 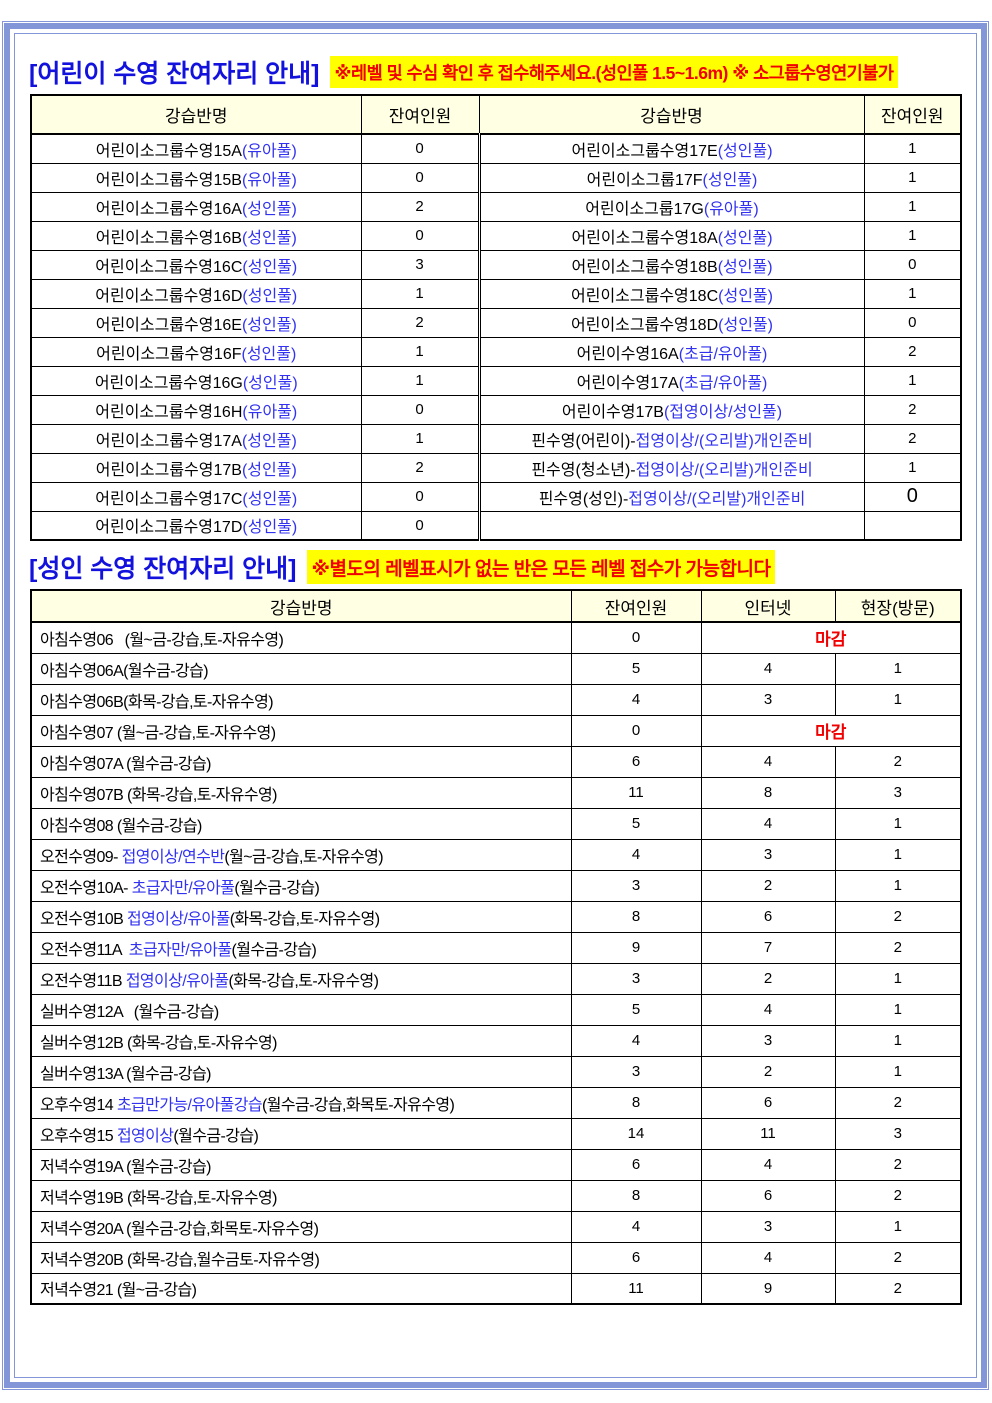 What do you see at coordinates (145, 1136) in the screenshot?
I see `class-level-text: 접영이상` at bounding box center [145, 1136].